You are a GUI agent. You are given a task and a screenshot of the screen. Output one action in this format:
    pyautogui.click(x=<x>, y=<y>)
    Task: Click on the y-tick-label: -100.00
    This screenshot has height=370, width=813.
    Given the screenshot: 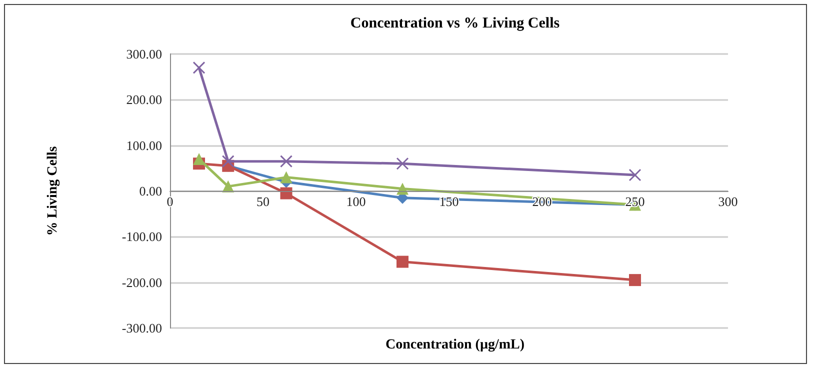 What is the action you would take?
    pyautogui.click(x=142, y=236)
    